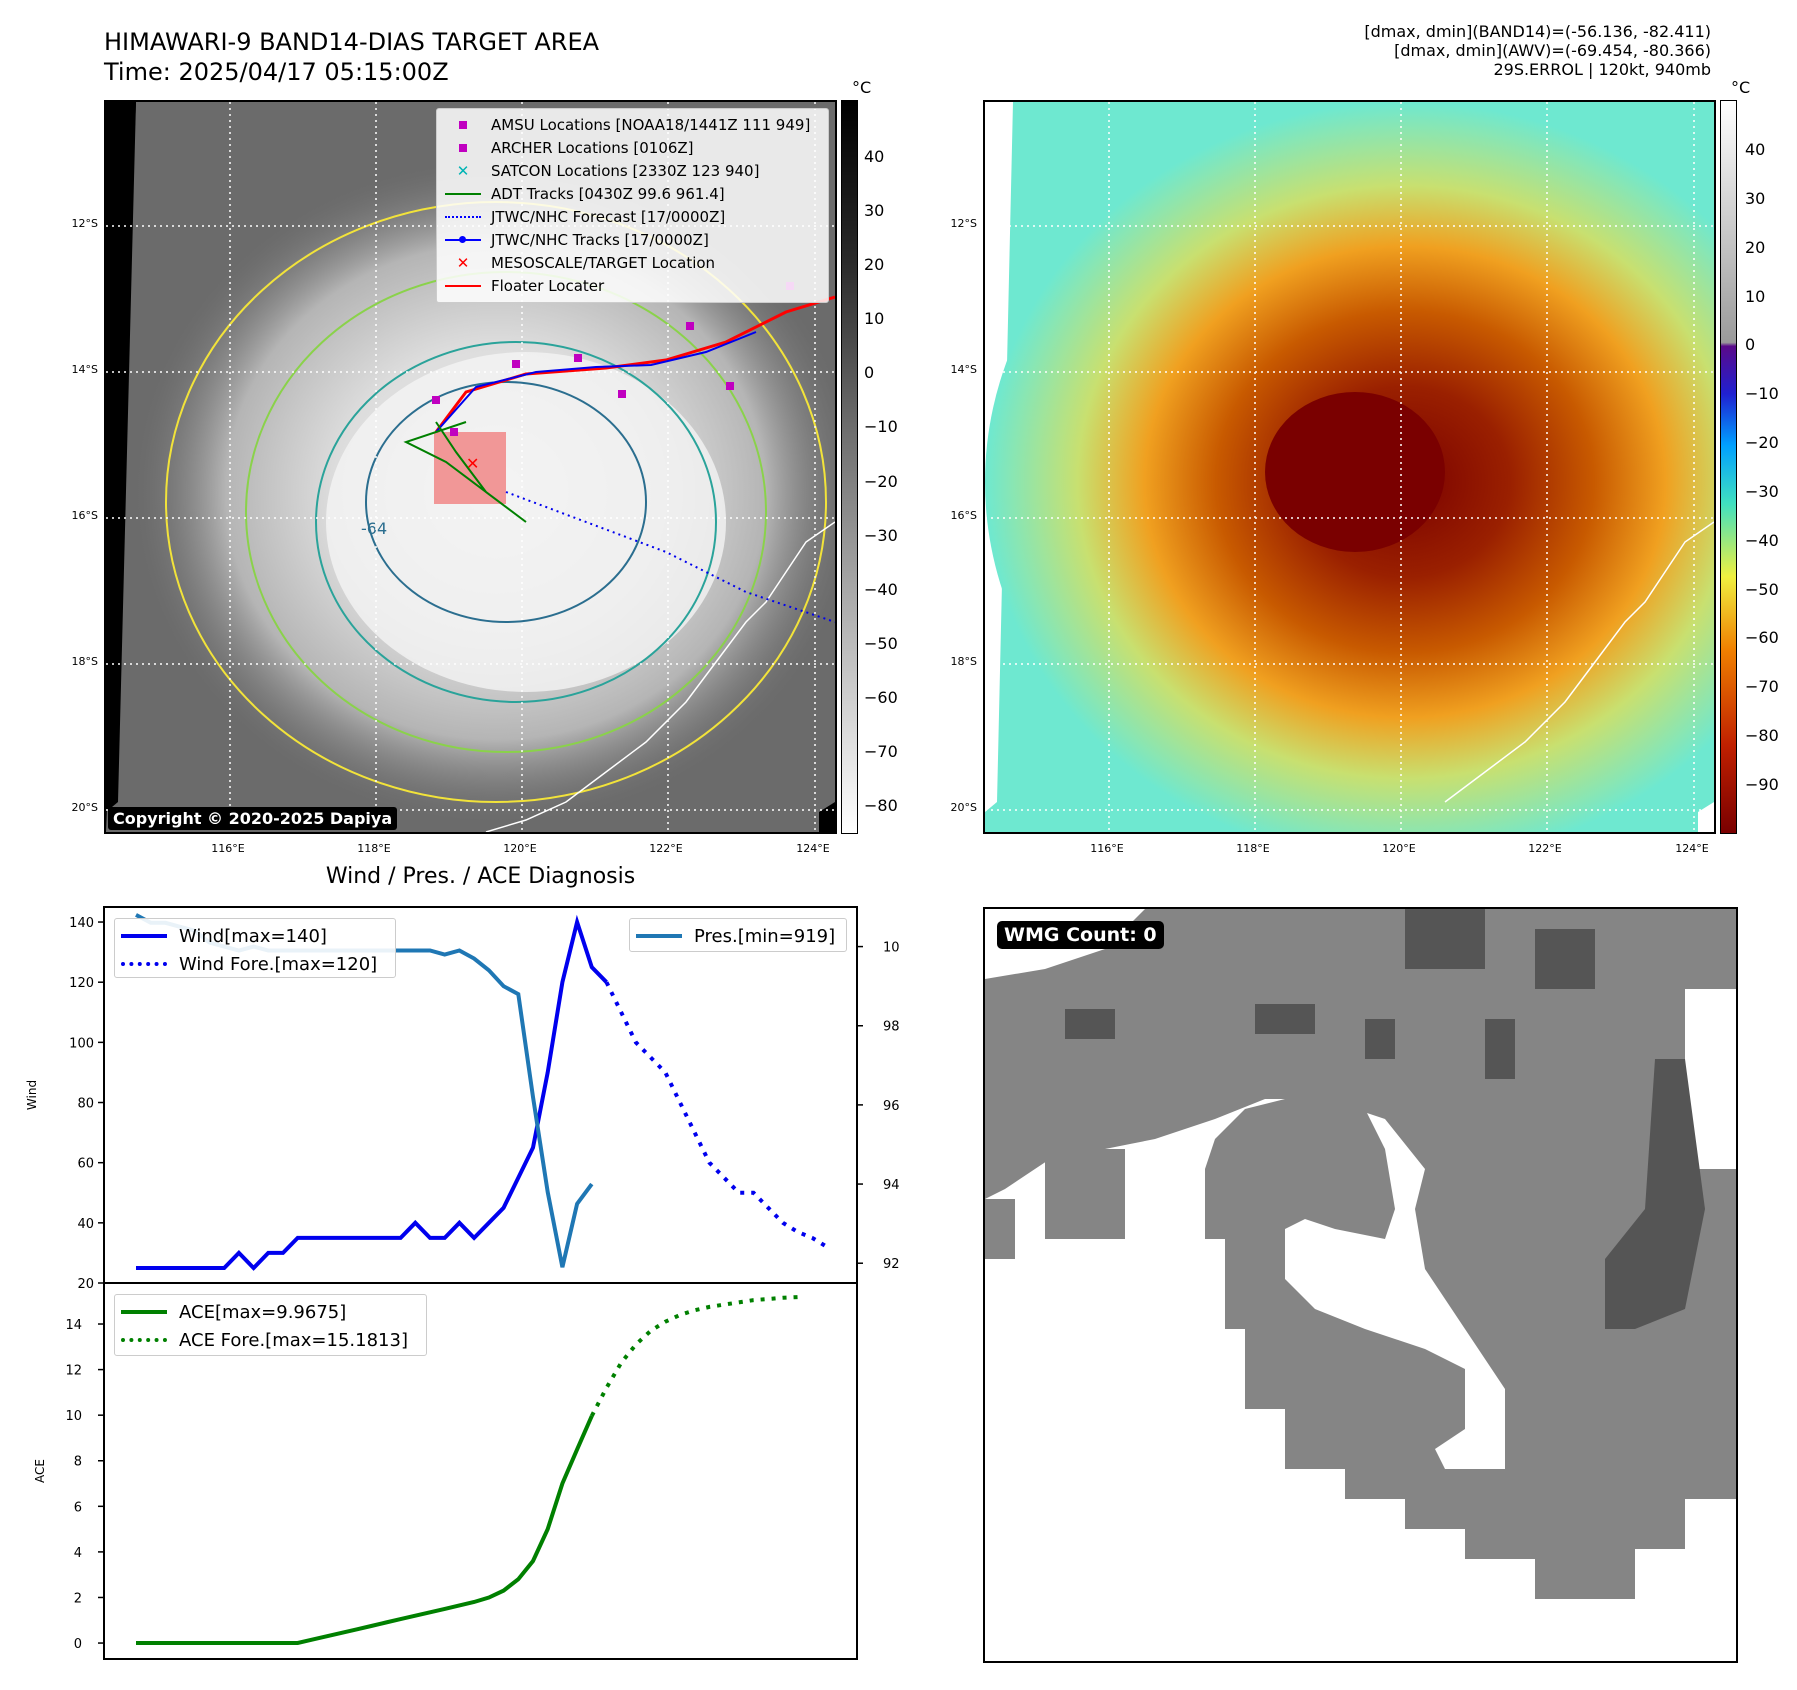 This screenshot has height=1690, width=1797. I want to click on contour-label: -64, so click(374, 528).